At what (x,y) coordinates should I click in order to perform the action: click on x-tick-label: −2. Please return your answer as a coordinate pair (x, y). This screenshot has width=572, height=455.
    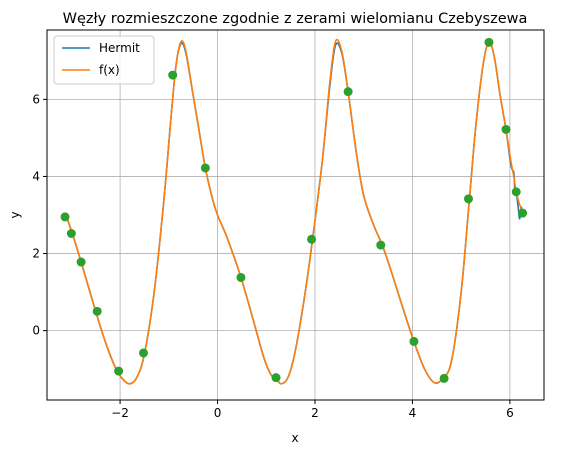
    Looking at the image, I should click on (120, 413).